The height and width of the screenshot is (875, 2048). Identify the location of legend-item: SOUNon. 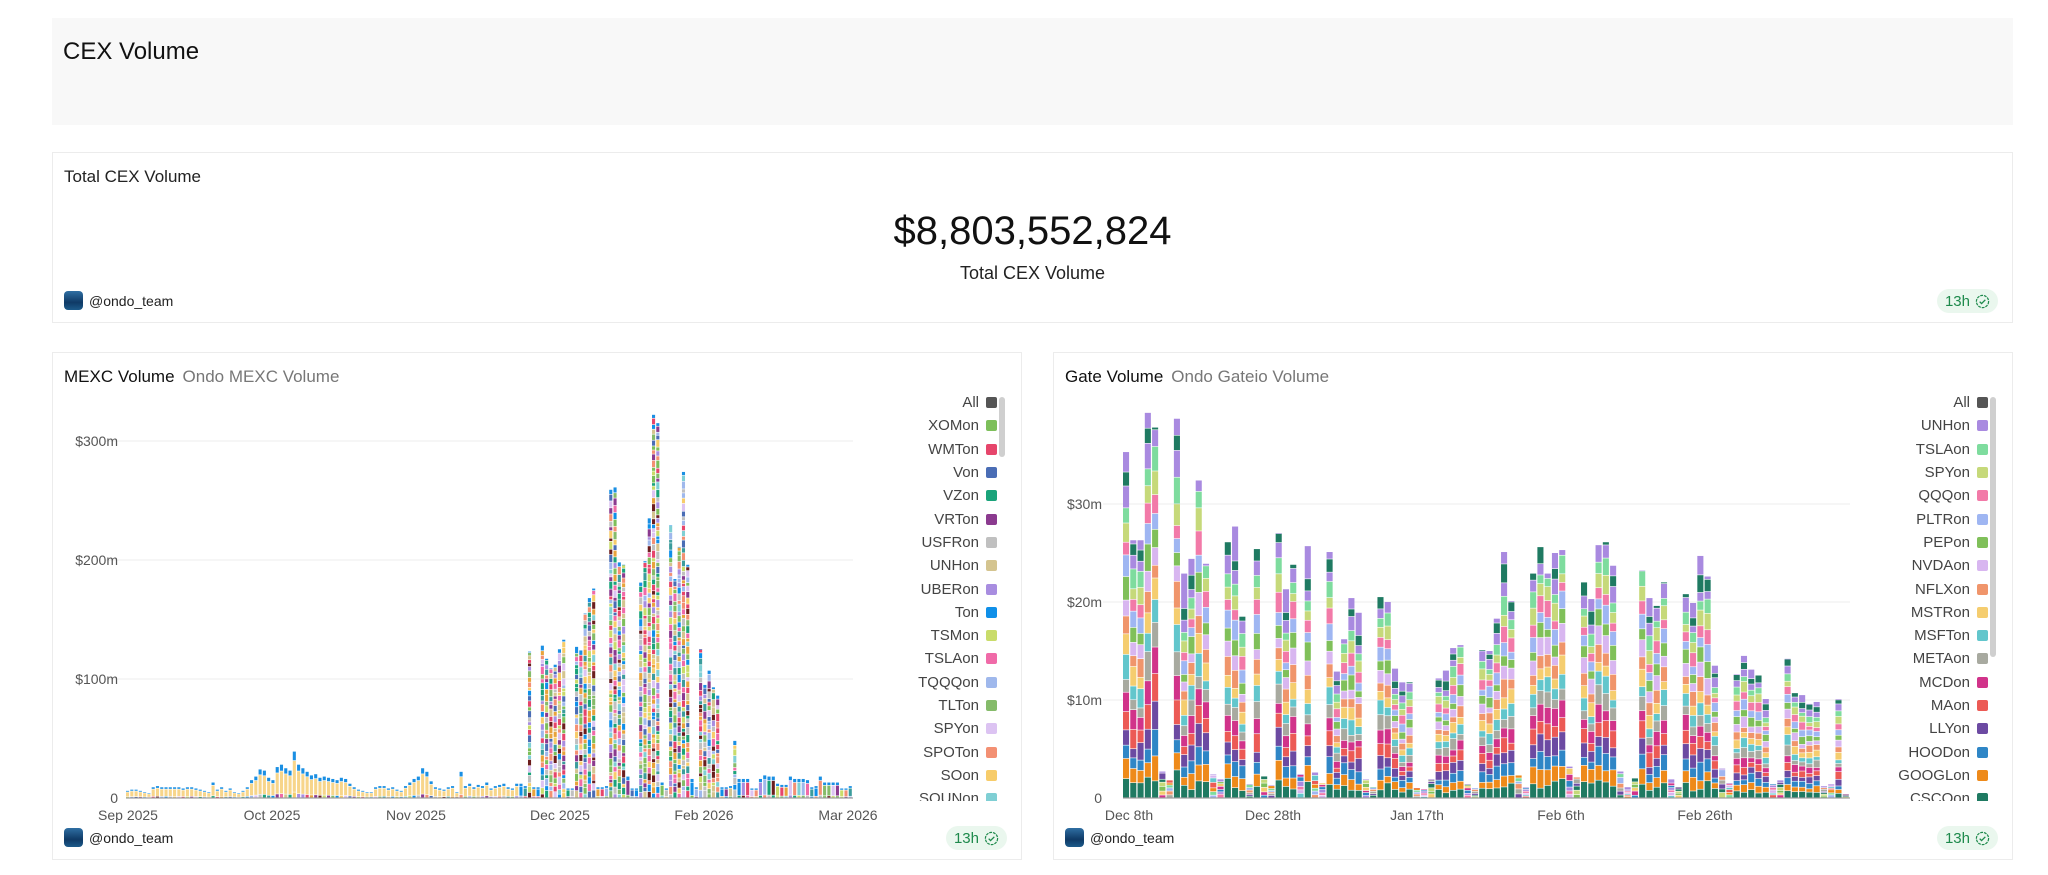
(937, 794).